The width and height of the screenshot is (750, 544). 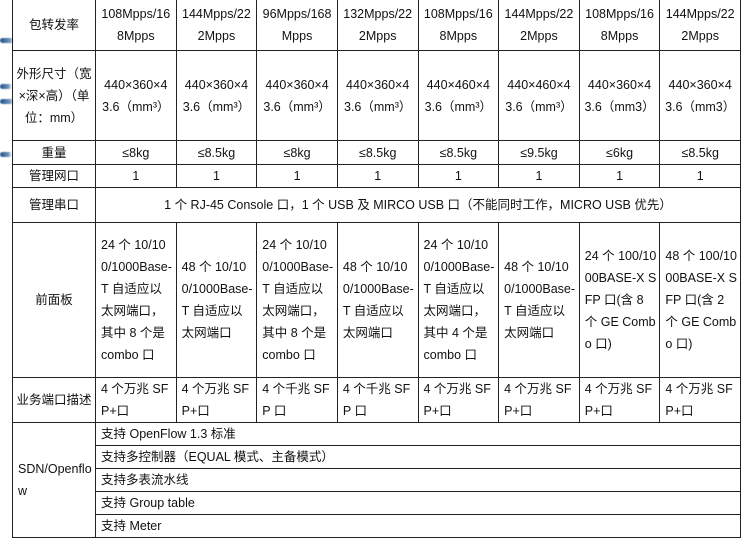 I want to click on sdn-feature: 支持 Meter, so click(x=418, y=526).